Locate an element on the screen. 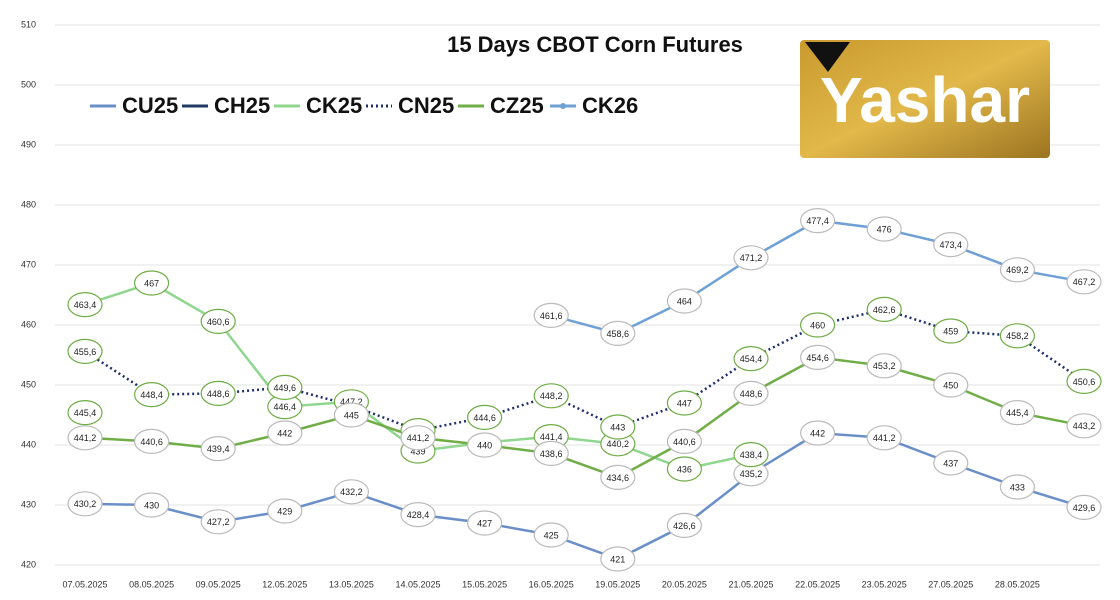  data-label: 426,6 is located at coordinates (684, 526).